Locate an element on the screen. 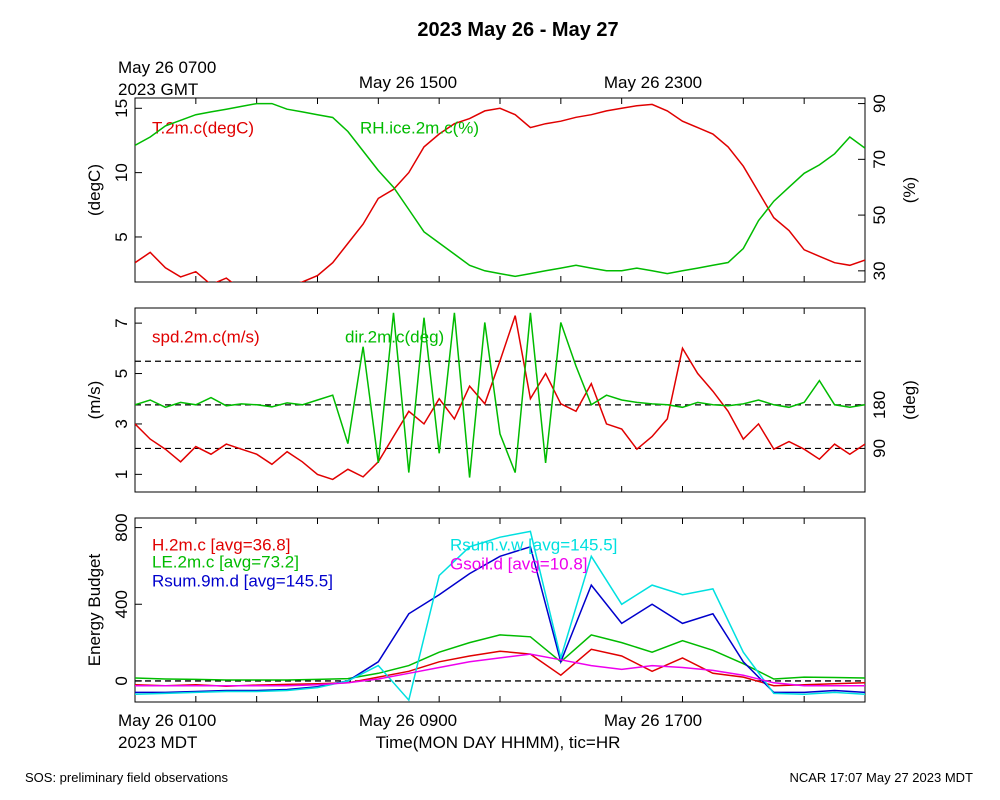 Image resolution: width=1000 pixels, height=800 pixels. legend-label-Rsum.9m.d: Rsum.9m.d [avg=145.5] is located at coordinates (242, 580).